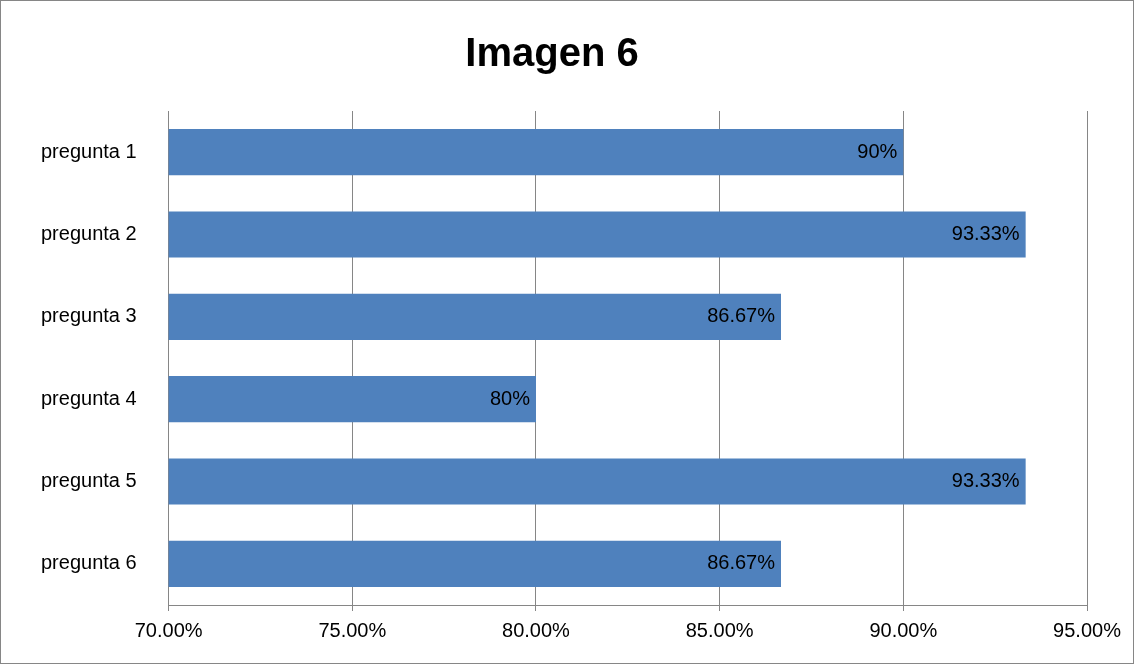 The height and width of the screenshot is (664, 1134). I want to click on data-label: 90%, so click(877, 150).